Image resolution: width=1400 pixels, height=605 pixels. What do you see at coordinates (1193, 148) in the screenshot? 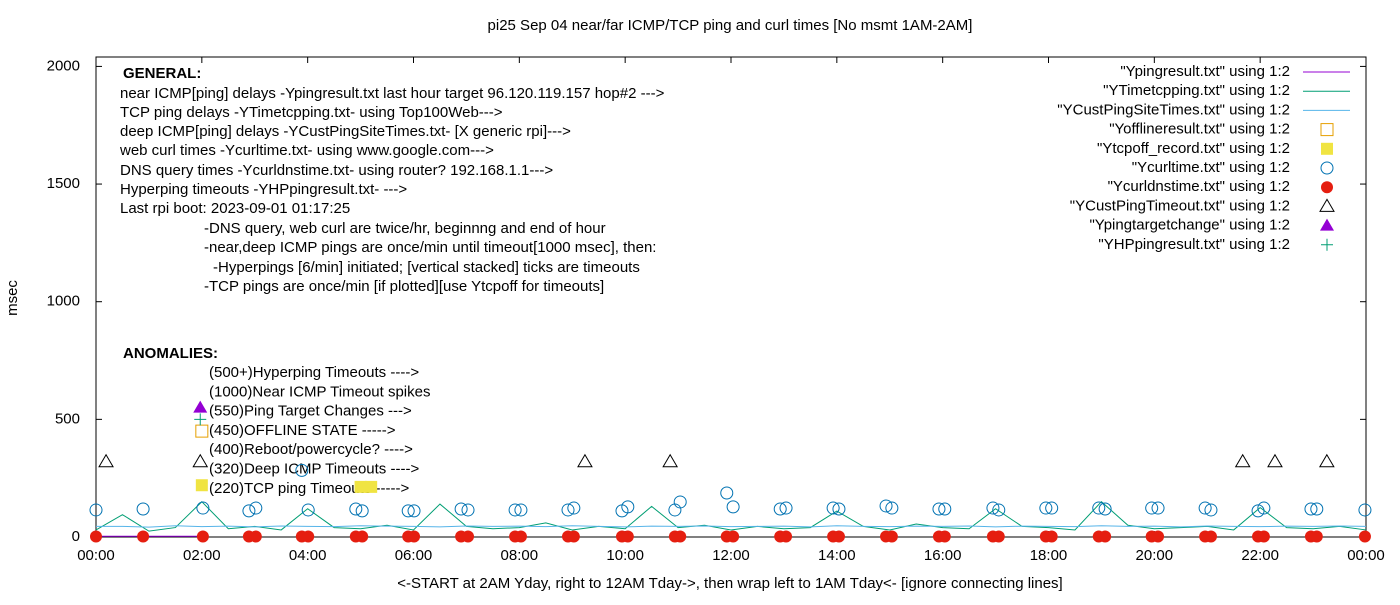
I see `legend-label: "Ytcpoff_record.txt" using 1:2` at bounding box center [1193, 148].